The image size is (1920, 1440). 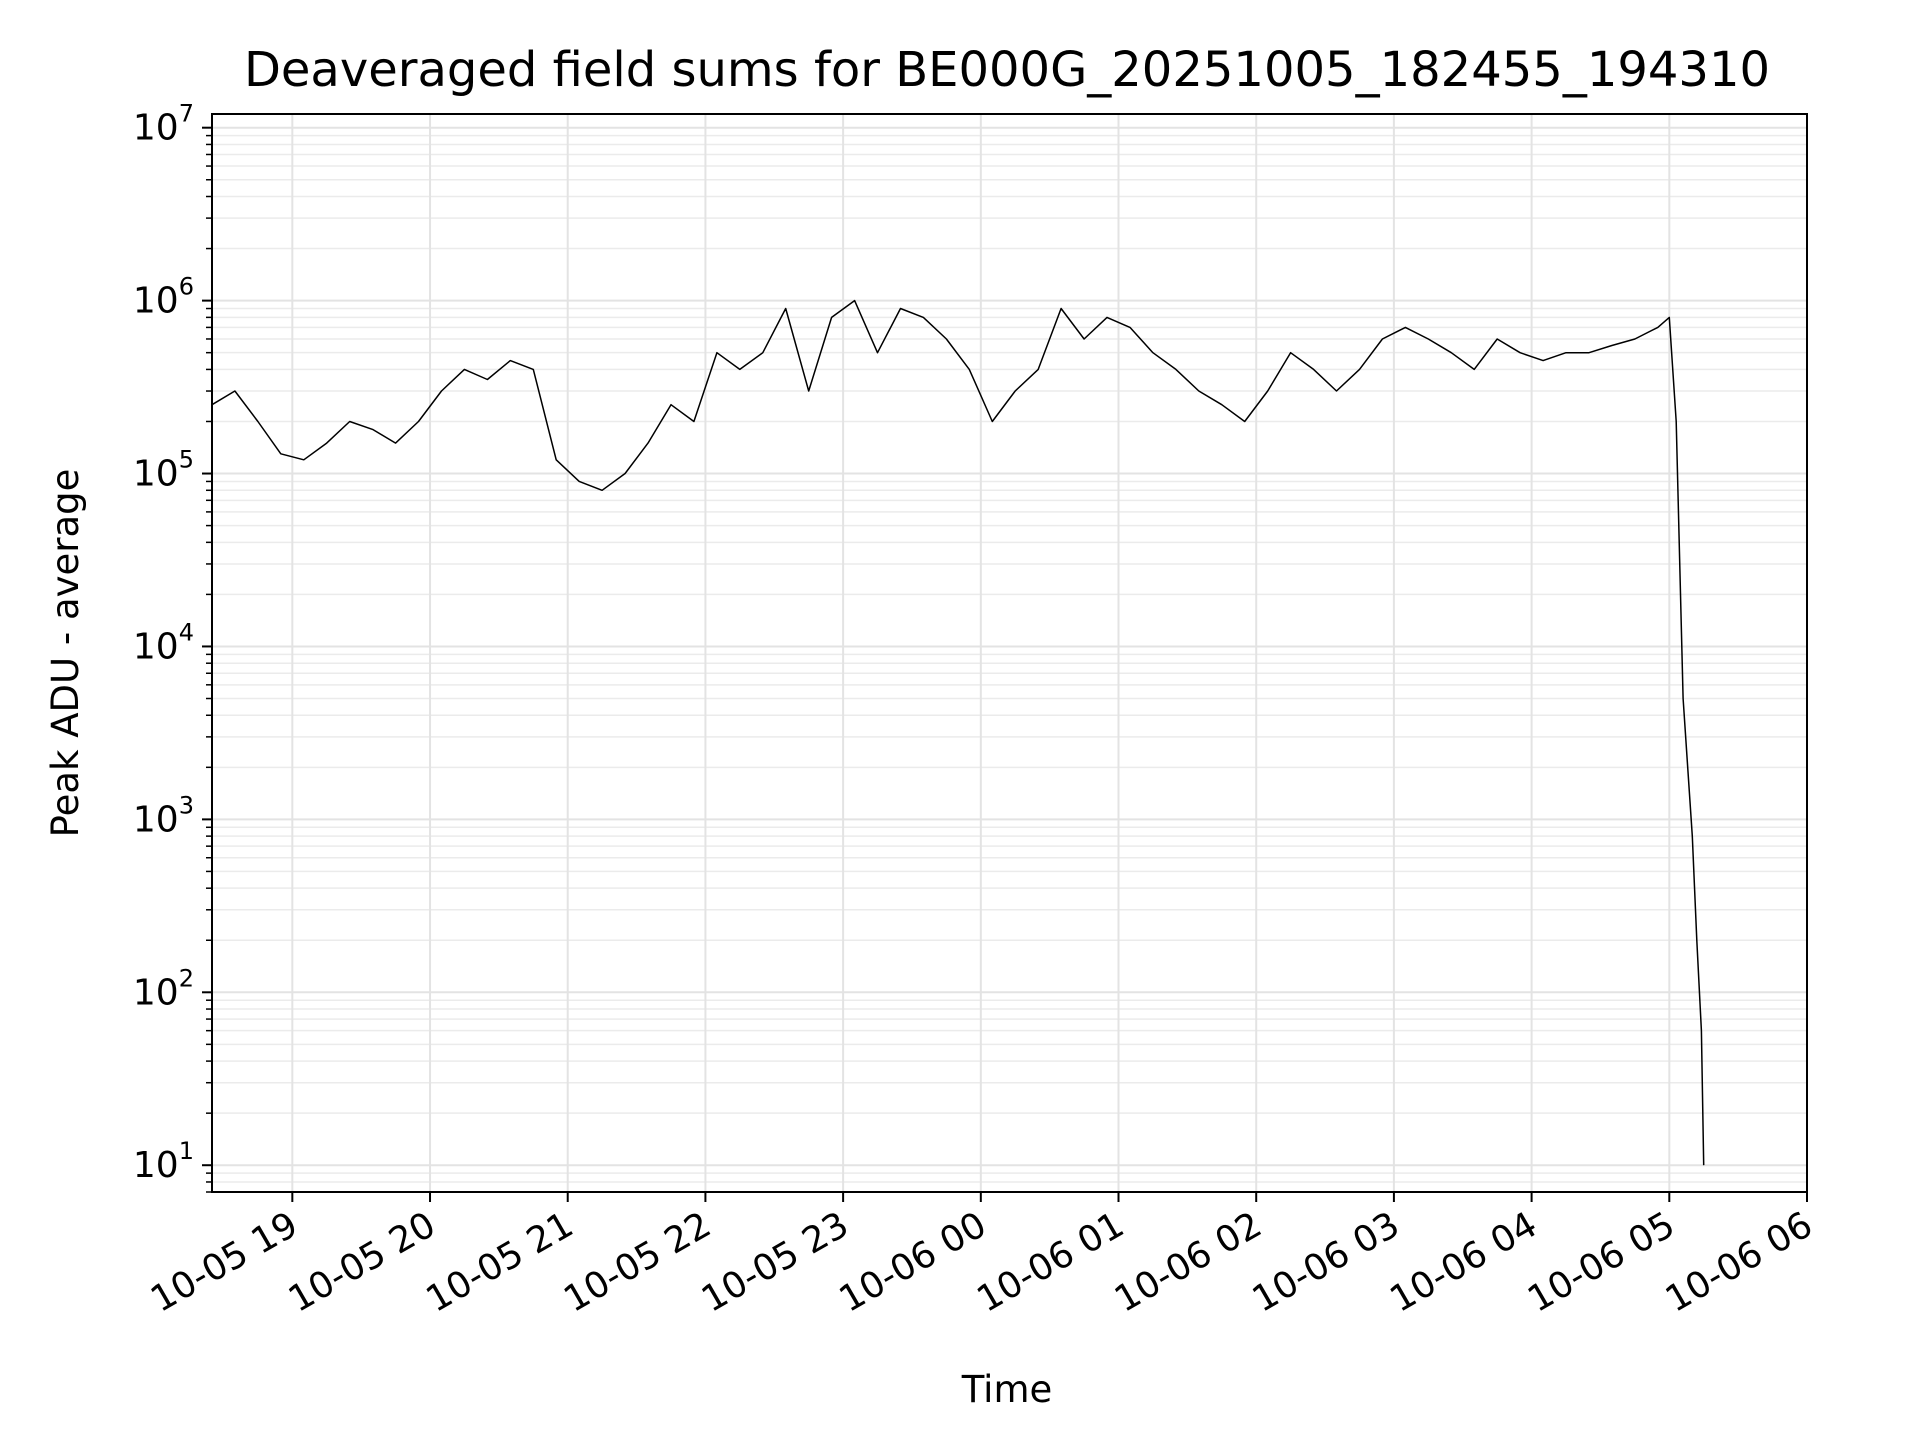 I want to click on x-tick-label: 10-06 00, so click(x=913, y=1262).